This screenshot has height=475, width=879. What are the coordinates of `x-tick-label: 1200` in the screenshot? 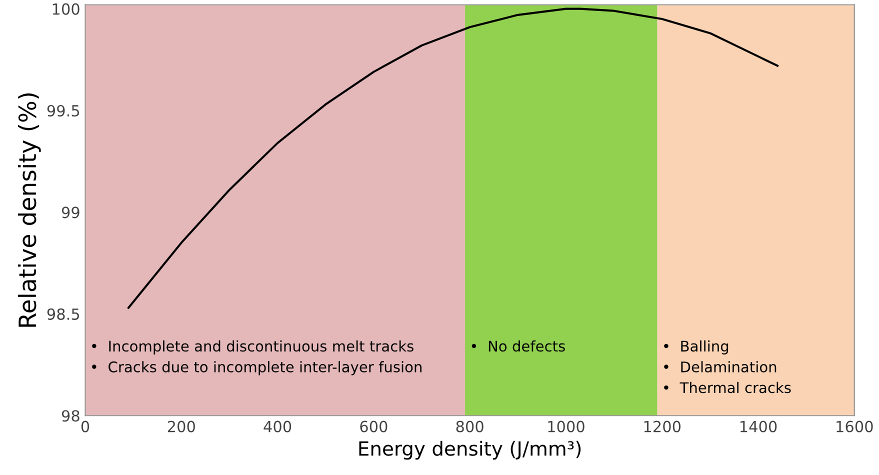 It's located at (662, 426).